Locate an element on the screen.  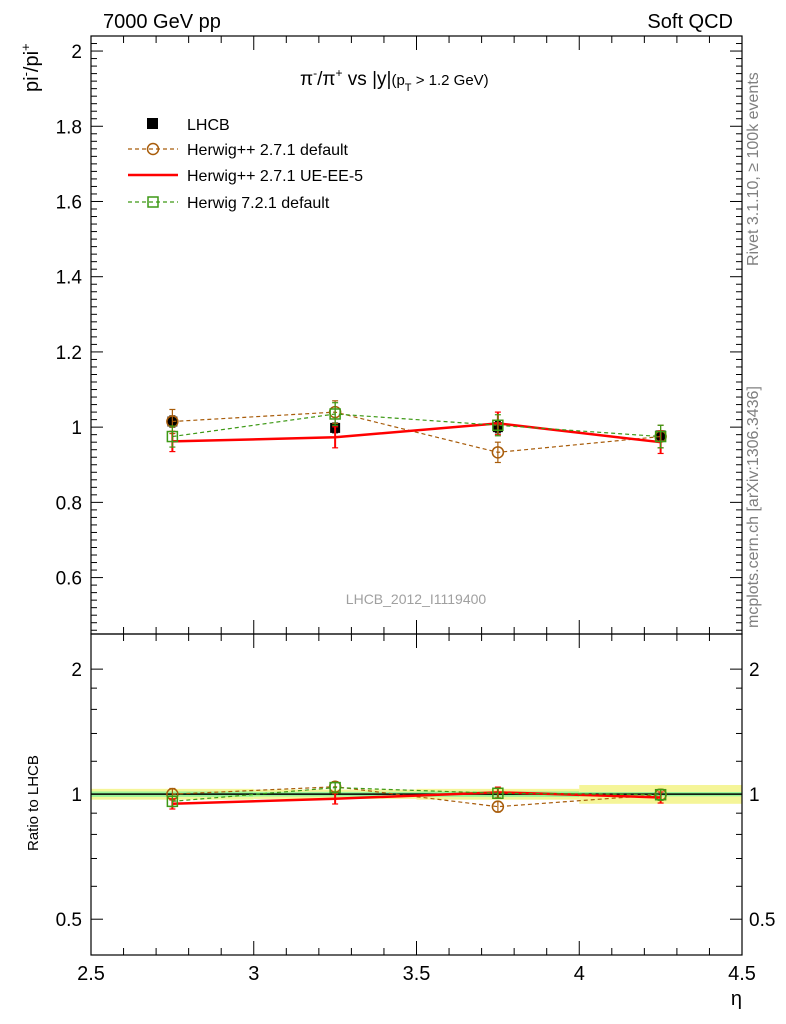
legend-label-herwig7-default: Herwig 7.2.1 default is located at coordinates (258, 203).